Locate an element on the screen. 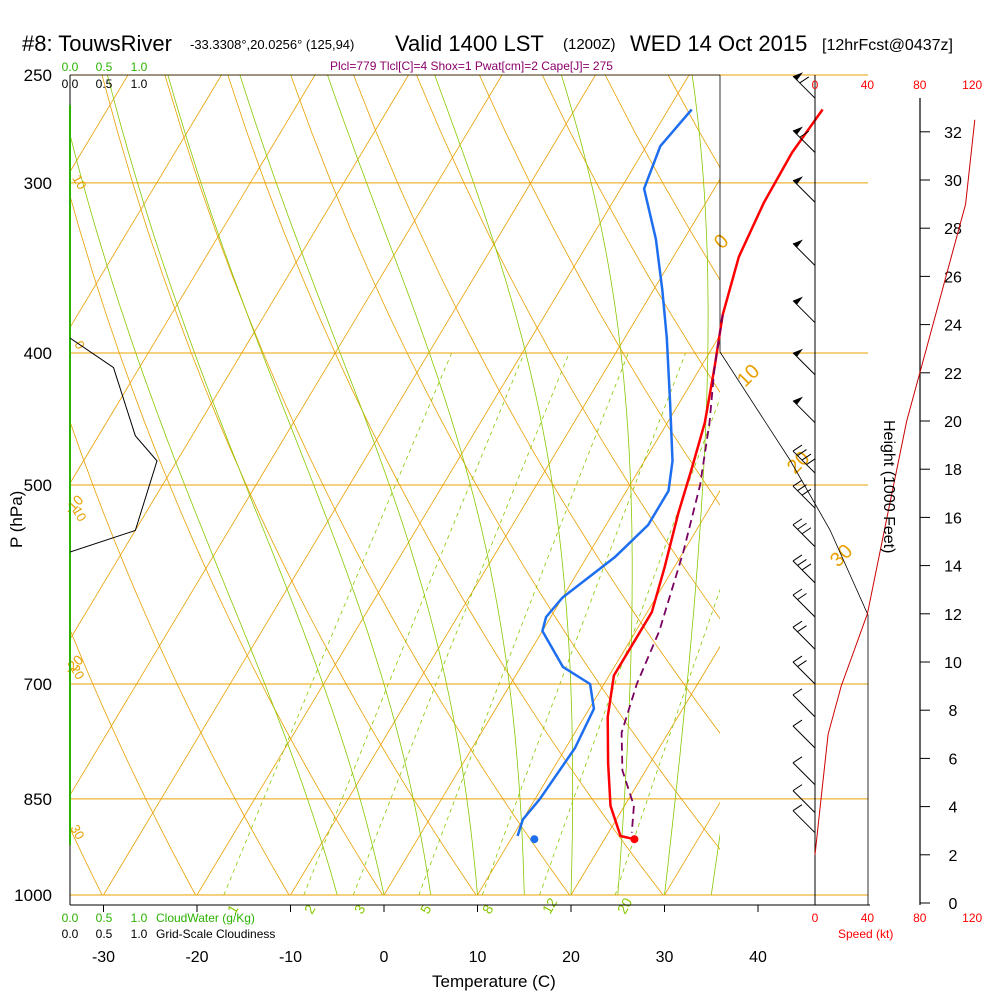 Image resolution: width=1000 pixels, height=1000 pixels. cloudwater-scale-bottom: 0.0 0.5 1.0 0.0 0.5 1.0 is located at coordinates (105, 926).